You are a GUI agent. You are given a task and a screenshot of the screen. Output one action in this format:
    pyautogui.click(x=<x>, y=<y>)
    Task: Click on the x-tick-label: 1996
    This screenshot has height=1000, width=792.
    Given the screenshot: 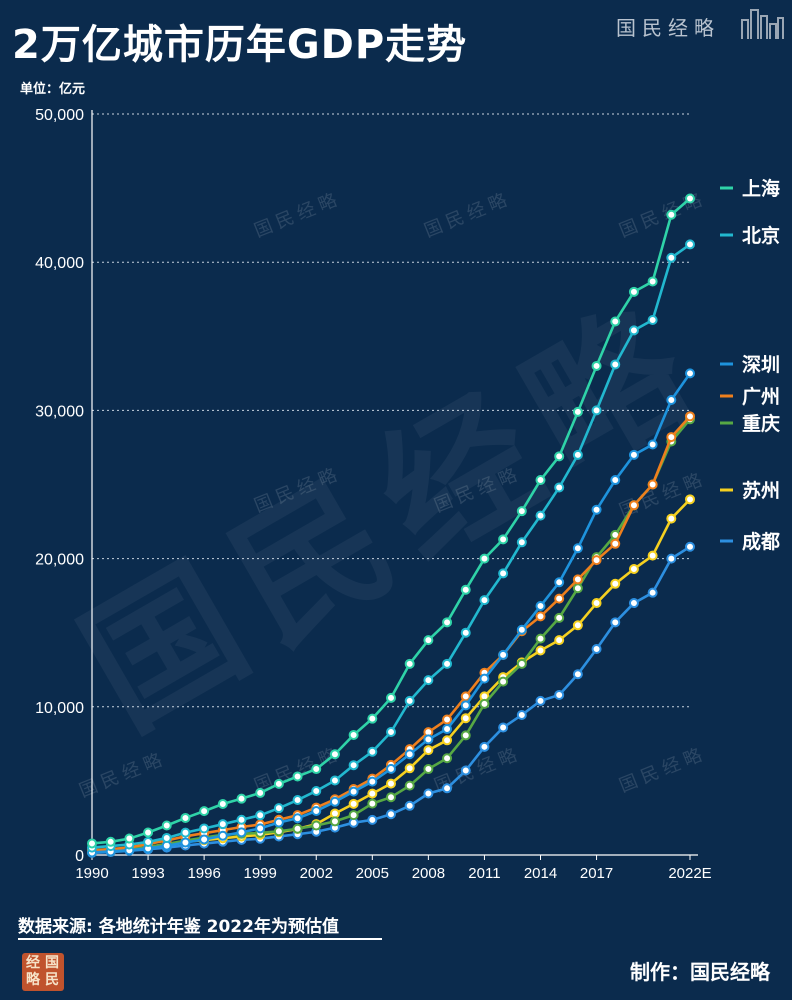 What is the action you would take?
    pyautogui.click(x=203, y=873)
    